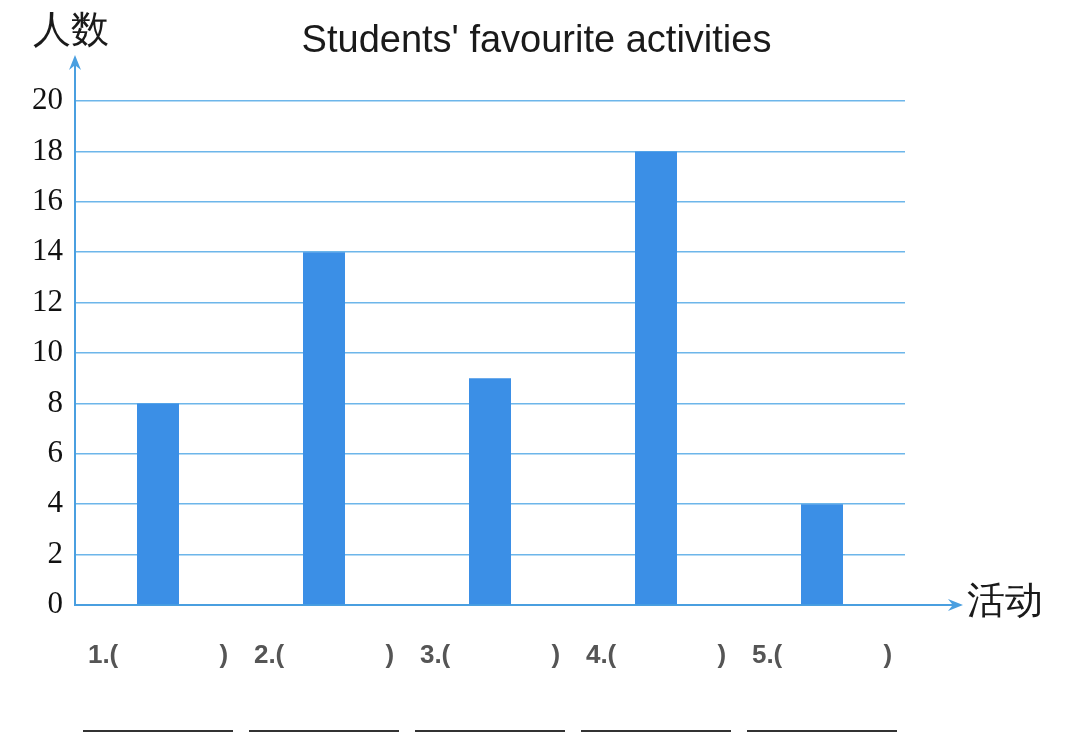 The width and height of the screenshot is (1073, 744). Describe the element at coordinates (55, 451) in the screenshot. I see `y-tick-label: 6` at that location.